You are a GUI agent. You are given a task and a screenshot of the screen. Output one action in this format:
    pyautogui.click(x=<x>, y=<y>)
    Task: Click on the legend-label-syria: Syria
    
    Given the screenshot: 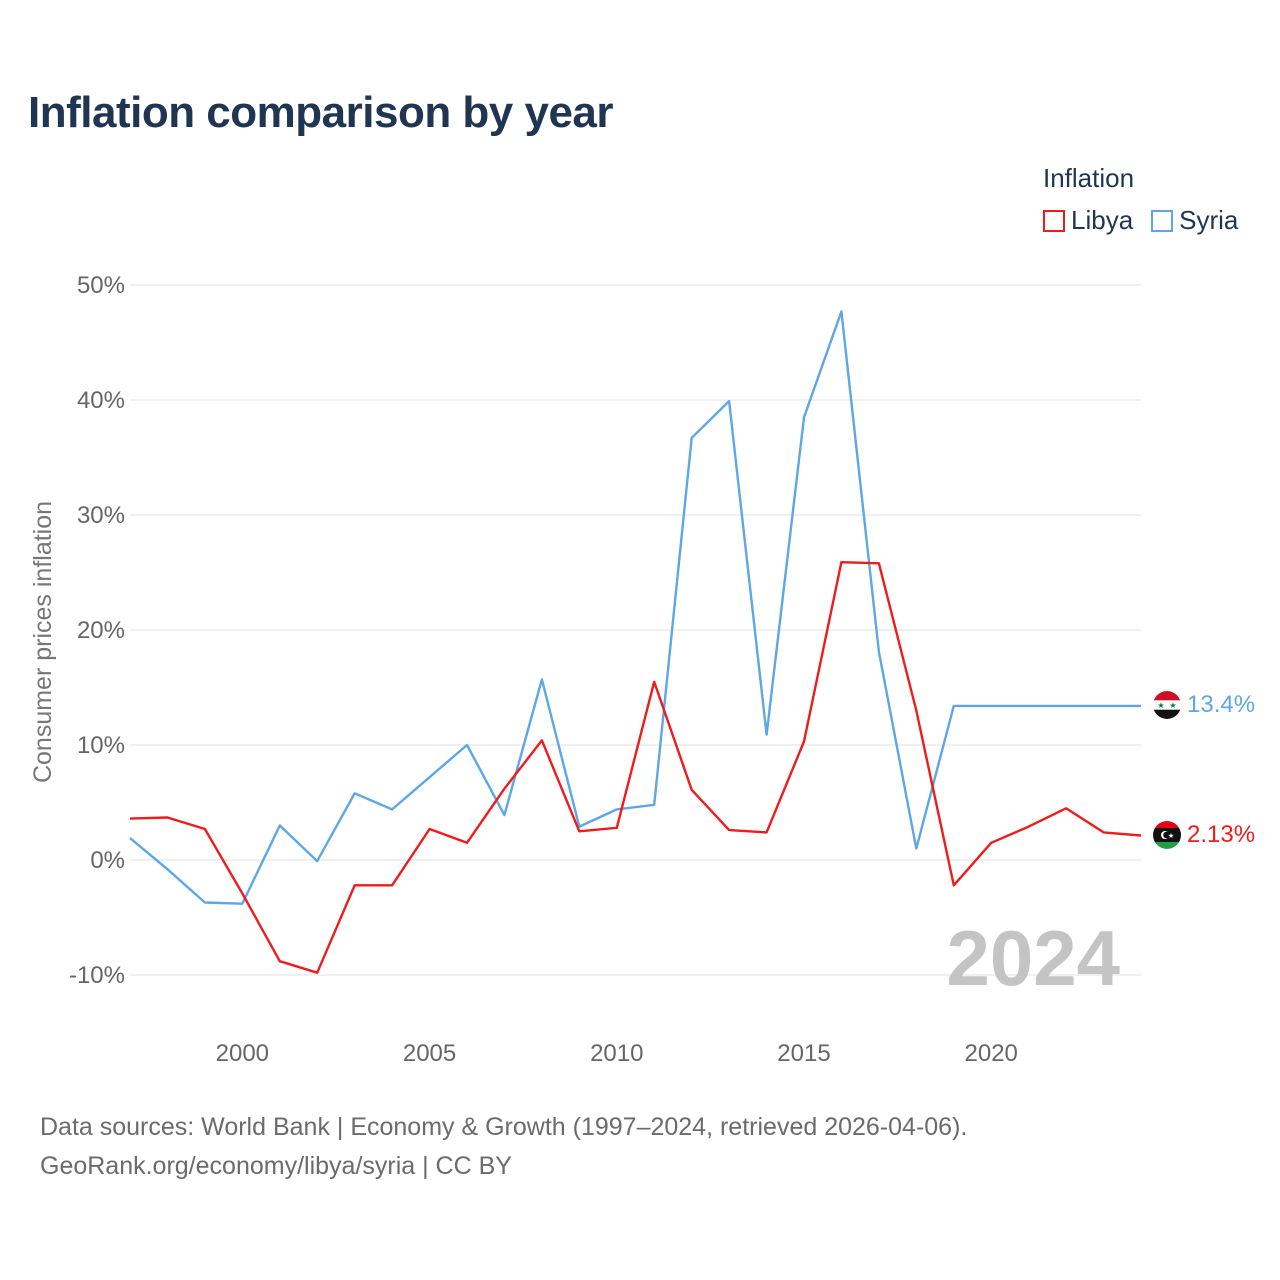 What is the action you would take?
    pyautogui.click(x=1209, y=220)
    